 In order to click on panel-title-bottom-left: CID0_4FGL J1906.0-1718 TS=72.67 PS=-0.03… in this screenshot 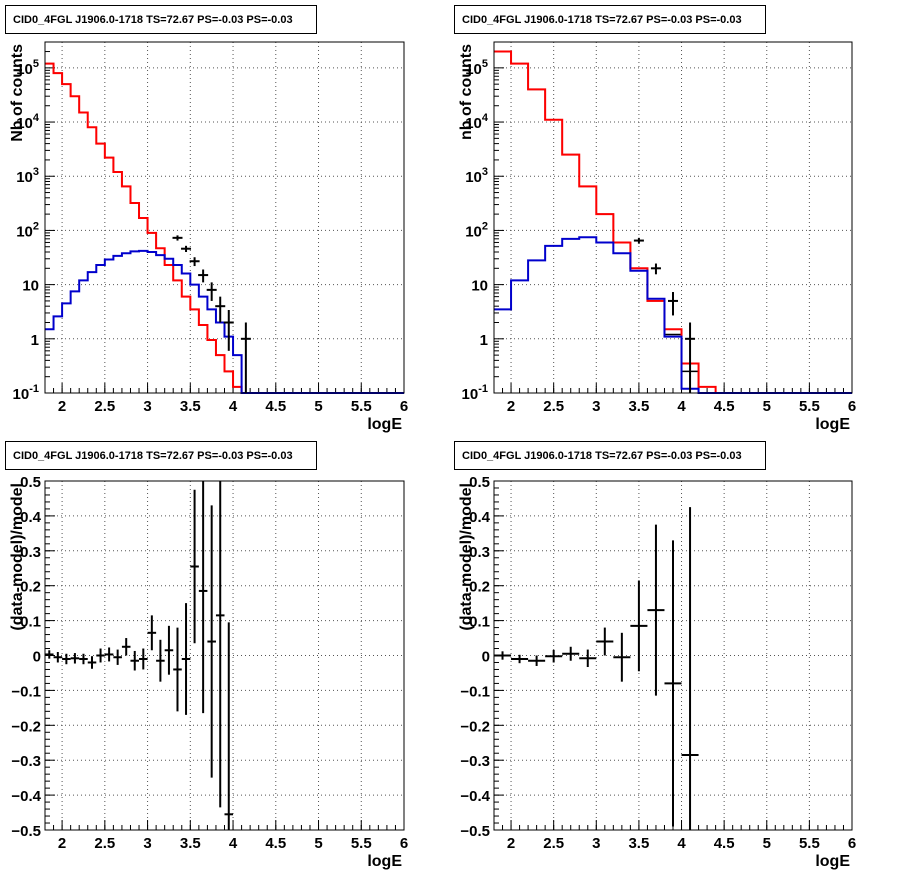, I will do `click(161, 455)`.